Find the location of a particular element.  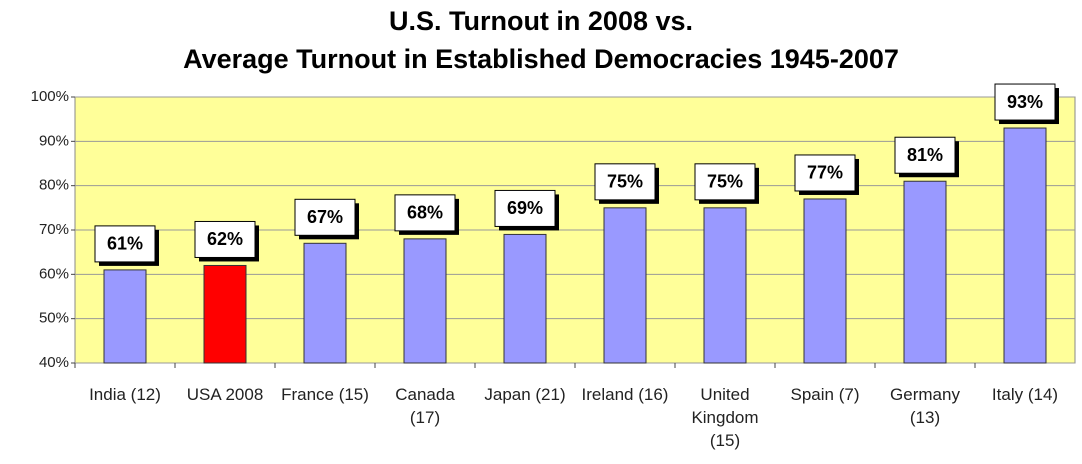

data-label: 62% is located at coordinates (225, 239).